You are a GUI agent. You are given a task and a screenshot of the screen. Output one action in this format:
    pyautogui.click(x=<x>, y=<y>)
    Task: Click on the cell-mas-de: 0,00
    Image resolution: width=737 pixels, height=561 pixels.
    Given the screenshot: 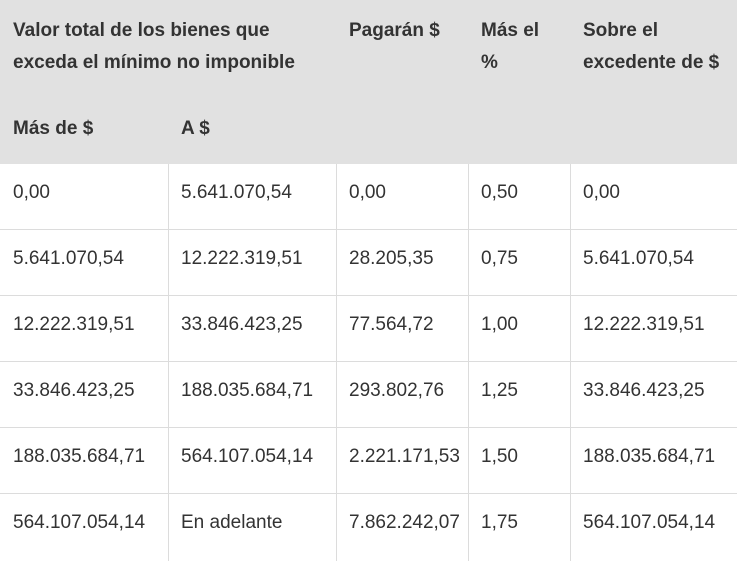 What is the action you would take?
    pyautogui.click(x=31, y=192)
    